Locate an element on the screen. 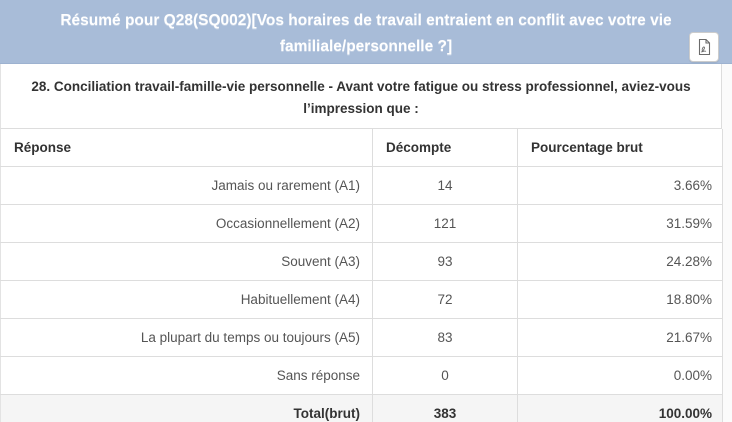  table-total-row: Total(brut) 383 100.00% is located at coordinates (361, 408).